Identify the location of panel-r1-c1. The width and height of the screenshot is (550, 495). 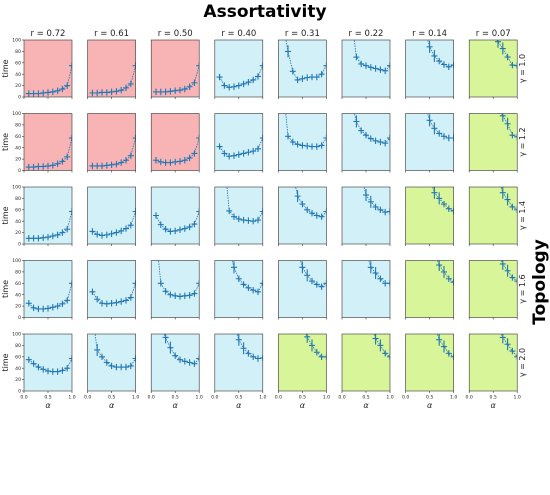
(111, 143).